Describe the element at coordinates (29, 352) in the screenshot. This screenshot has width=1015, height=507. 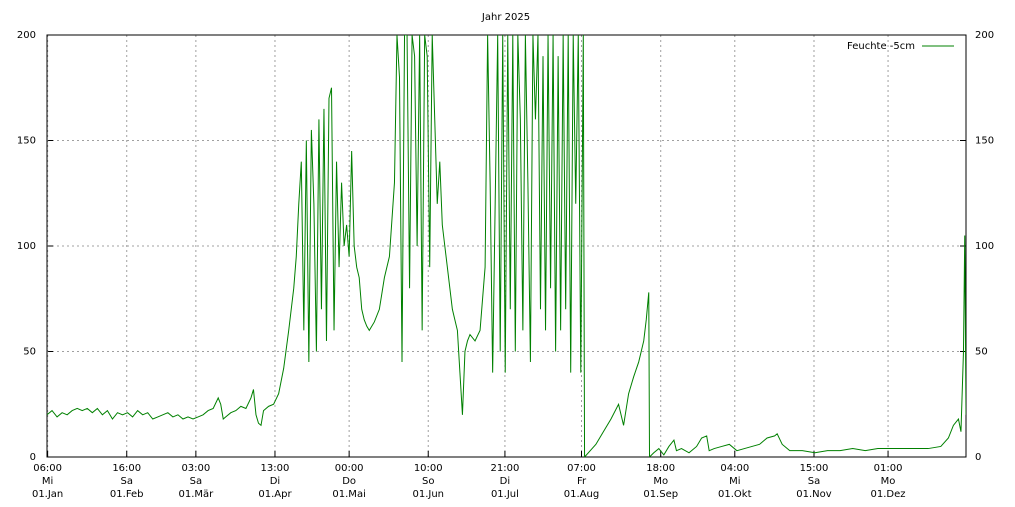
I see `y-tick-label: 50` at that location.